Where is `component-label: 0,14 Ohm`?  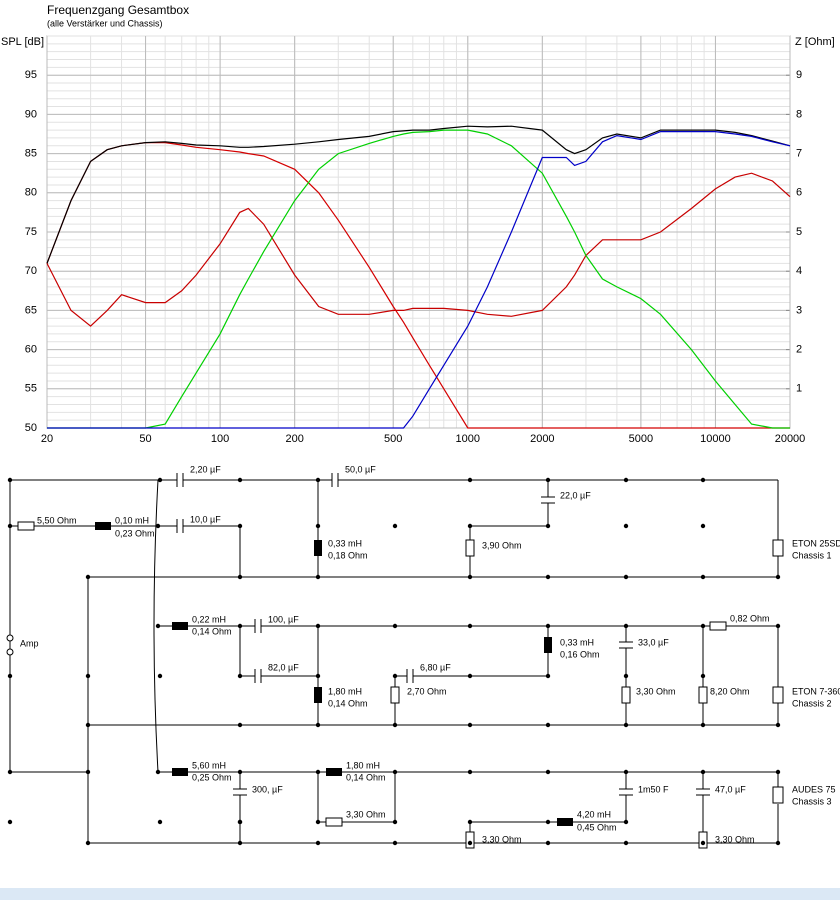 component-label: 0,14 Ohm is located at coordinates (212, 631).